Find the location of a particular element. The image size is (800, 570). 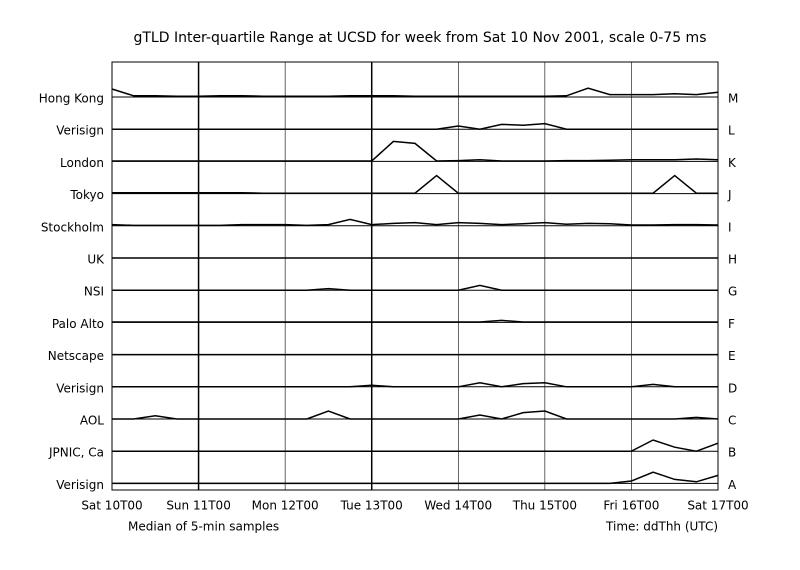

server-label: B is located at coordinates (732, 453).